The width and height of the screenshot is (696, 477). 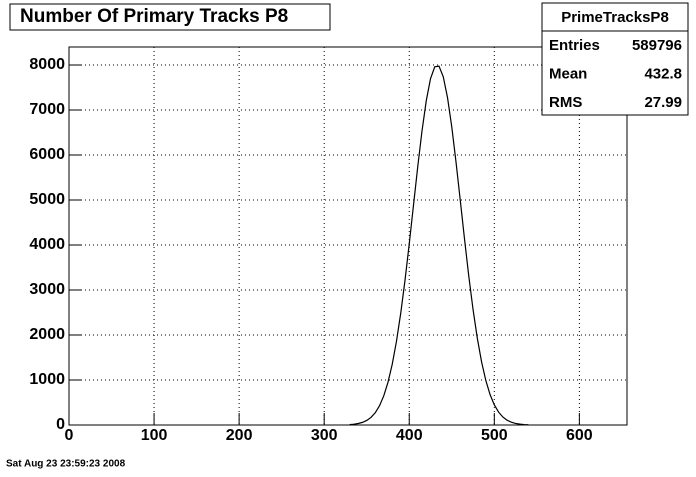 I want to click on y-tick-label: 2000, so click(x=47, y=334).